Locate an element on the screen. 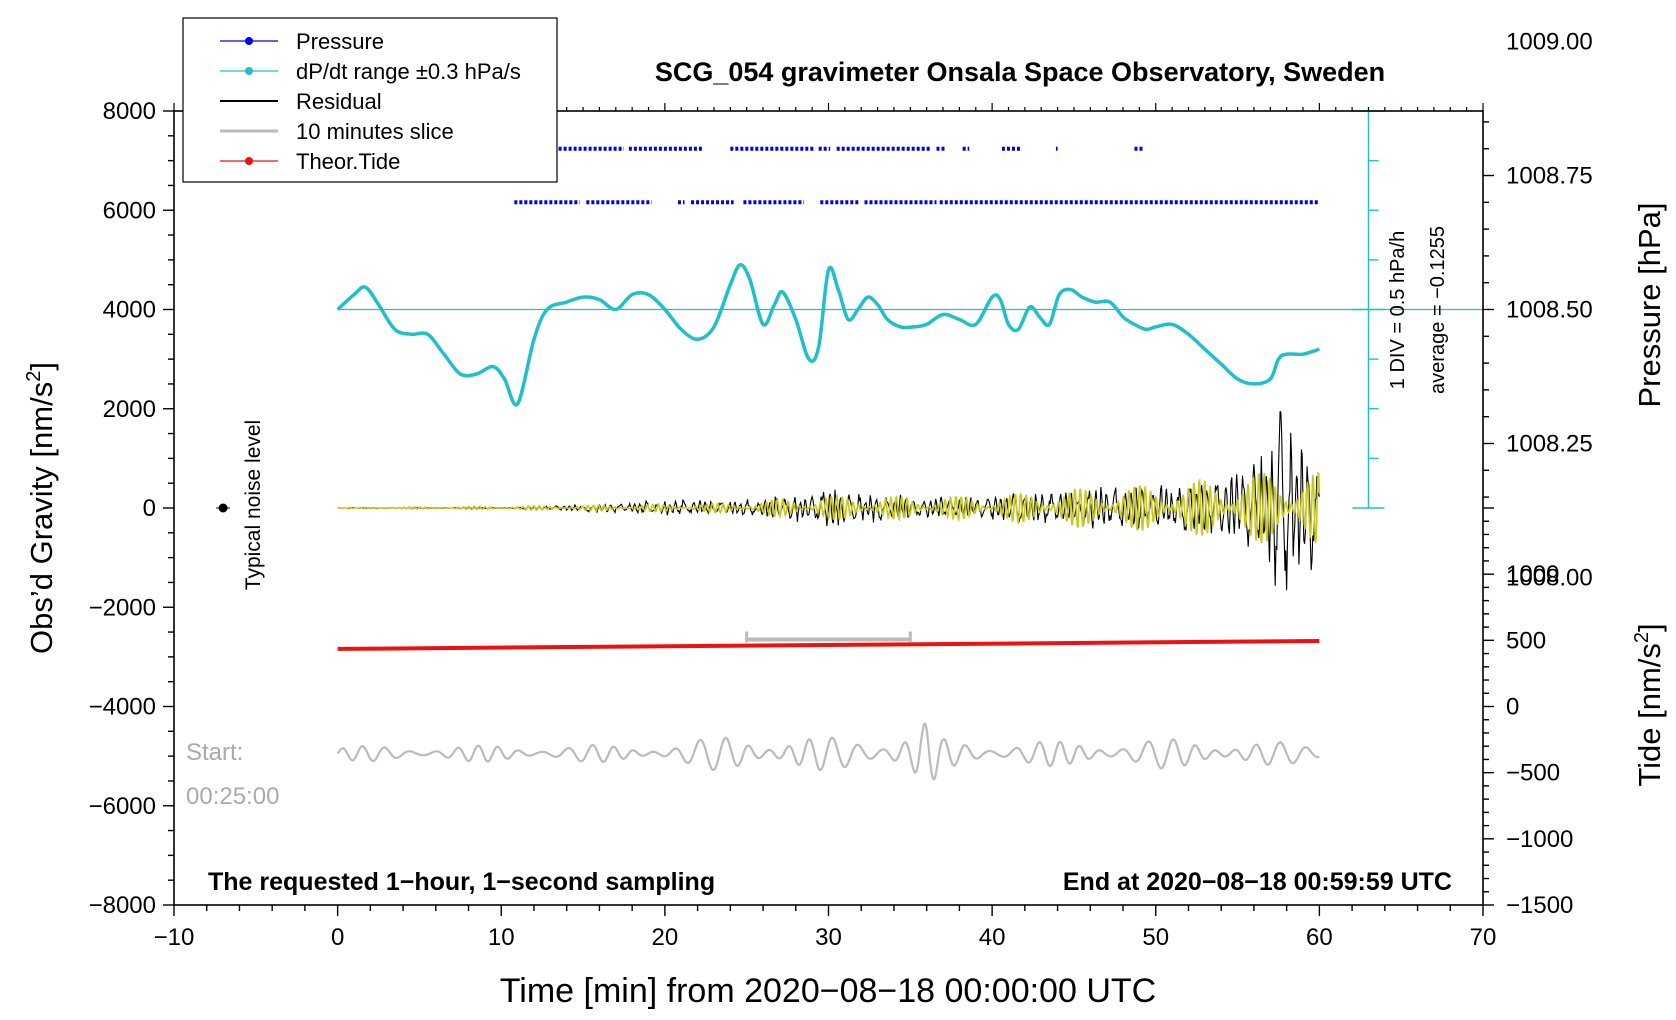 Image resolution: width=1676 pixels, height=1020 pixels. pressure-tick-label: 1008.25 is located at coordinates (1549, 443).